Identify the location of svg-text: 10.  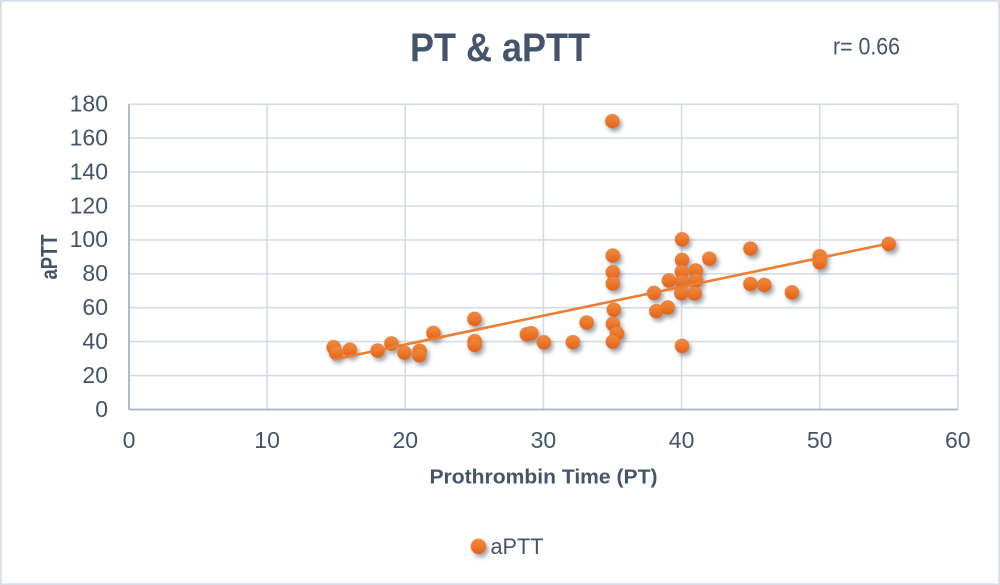
(267, 440).